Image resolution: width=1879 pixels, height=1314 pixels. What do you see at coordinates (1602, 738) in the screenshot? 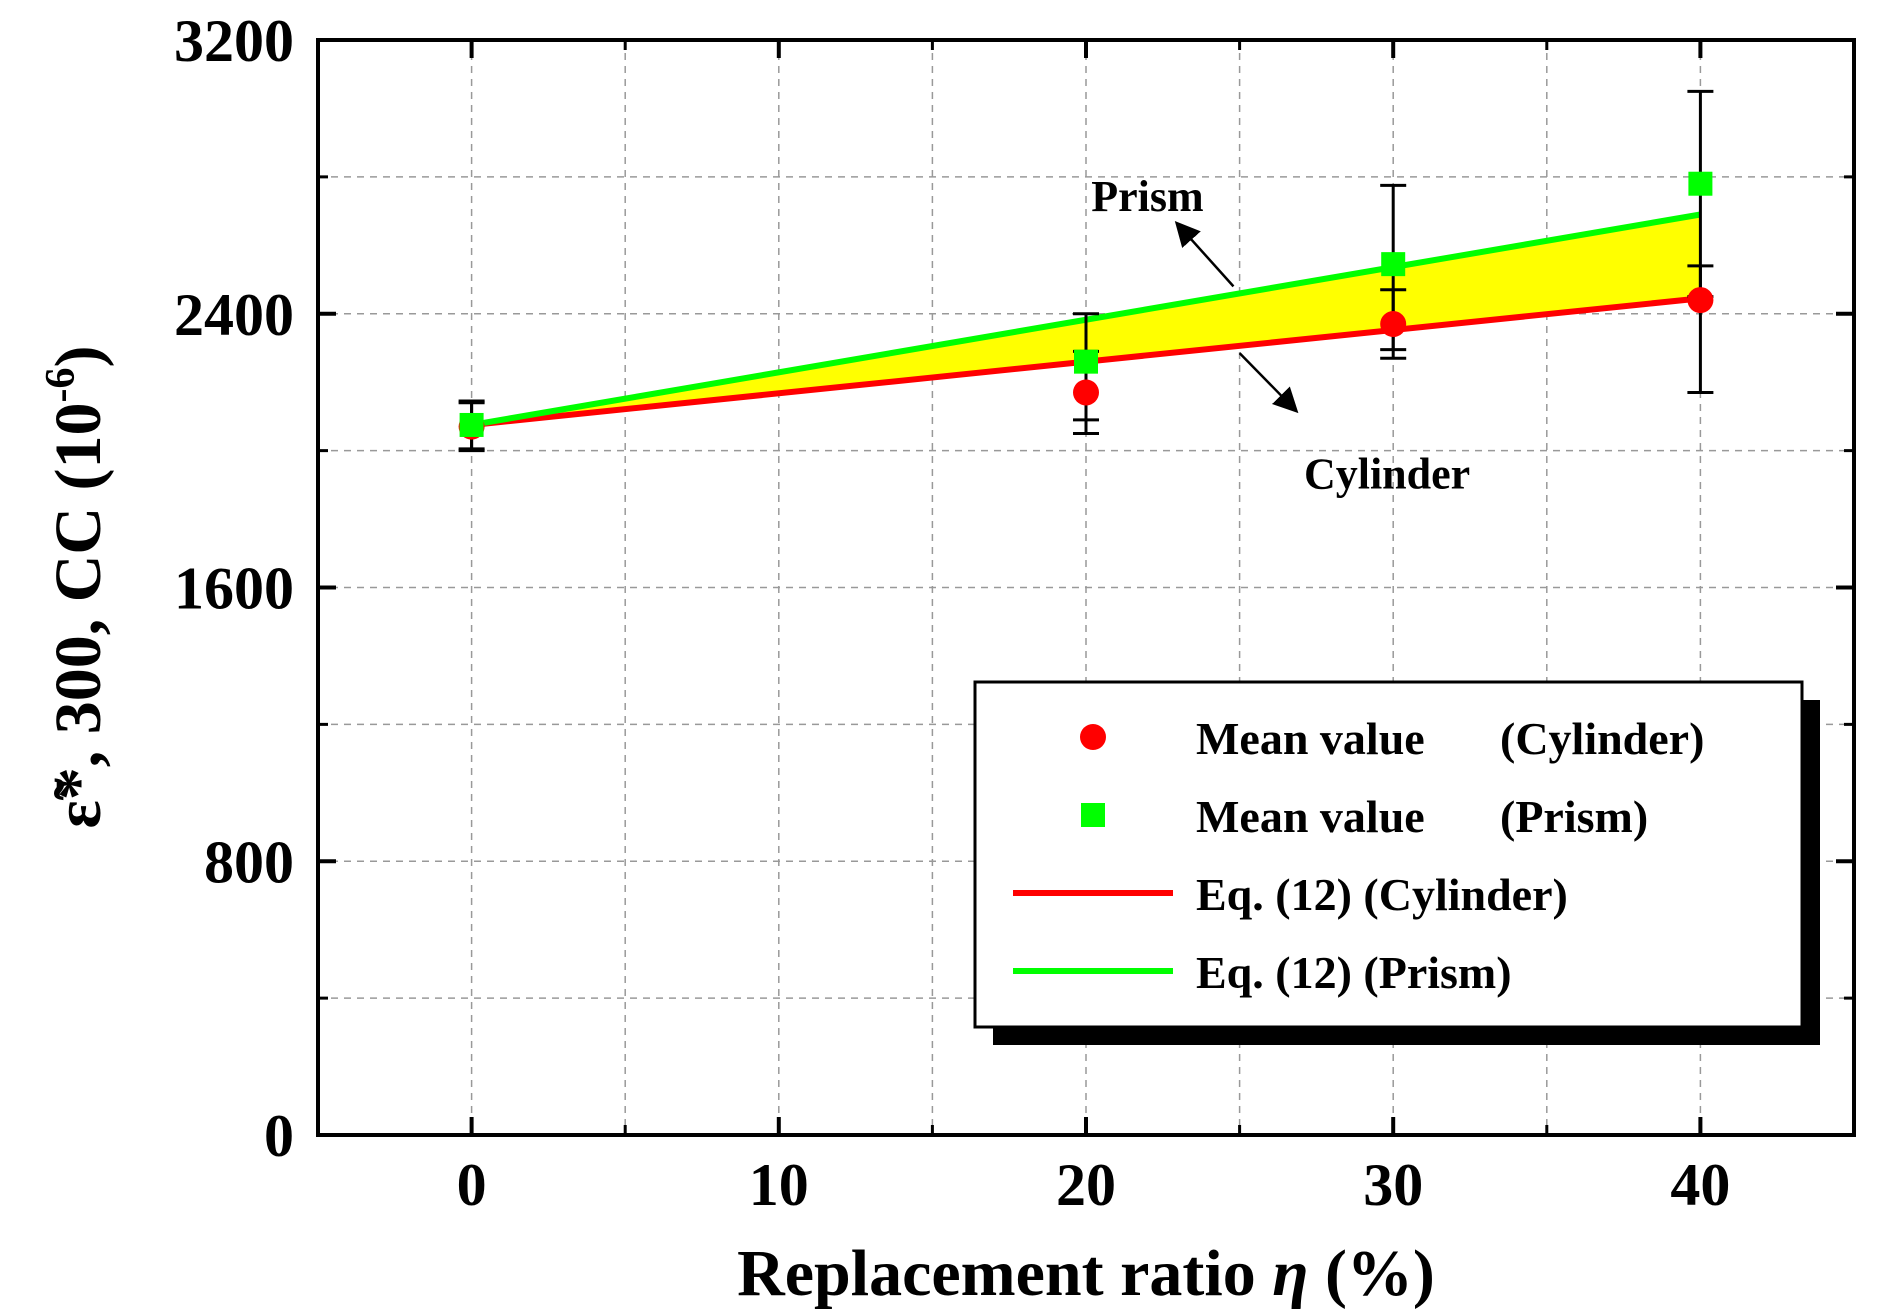
I see `legend-label-mean-cylinder-suffix: (Cylinder)` at bounding box center [1602, 738].